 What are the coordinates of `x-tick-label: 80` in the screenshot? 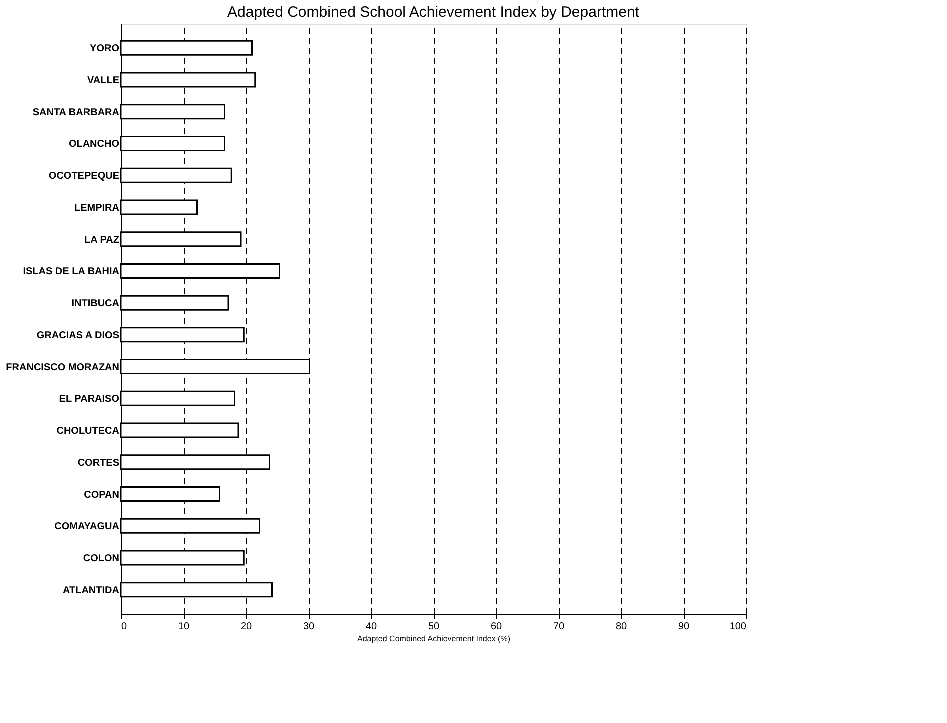 It's located at (622, 627).